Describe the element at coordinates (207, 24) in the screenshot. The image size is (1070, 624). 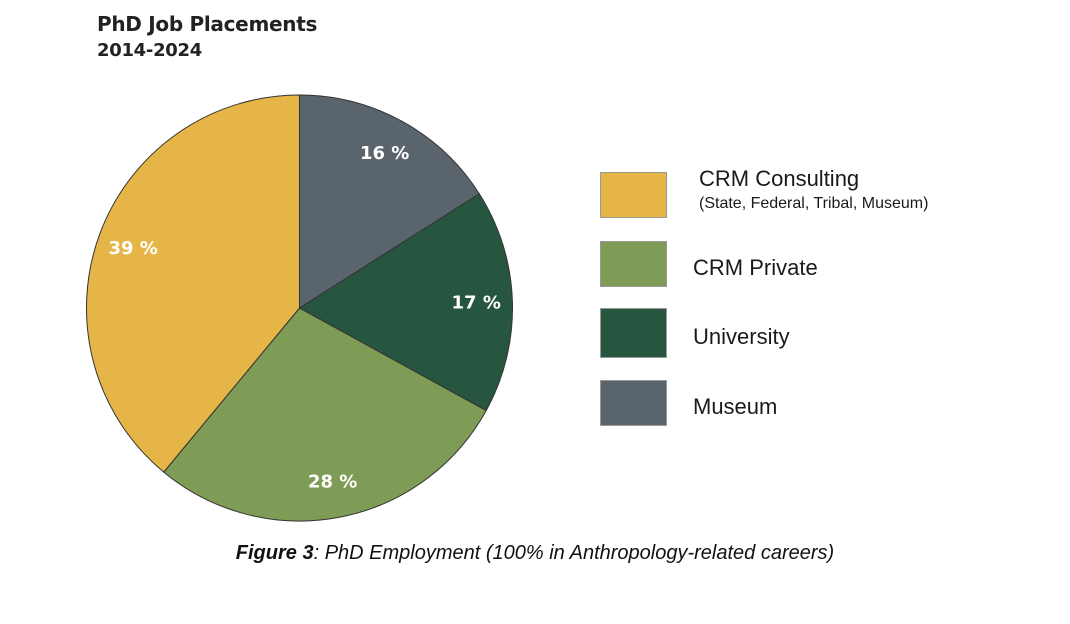
I see `chart-title: PhD Job Placements` at that location.